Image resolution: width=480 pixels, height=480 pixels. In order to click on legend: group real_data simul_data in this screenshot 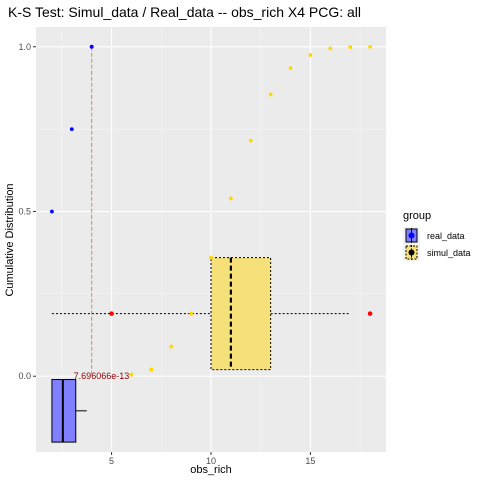, I will do `click(437, 235)`.